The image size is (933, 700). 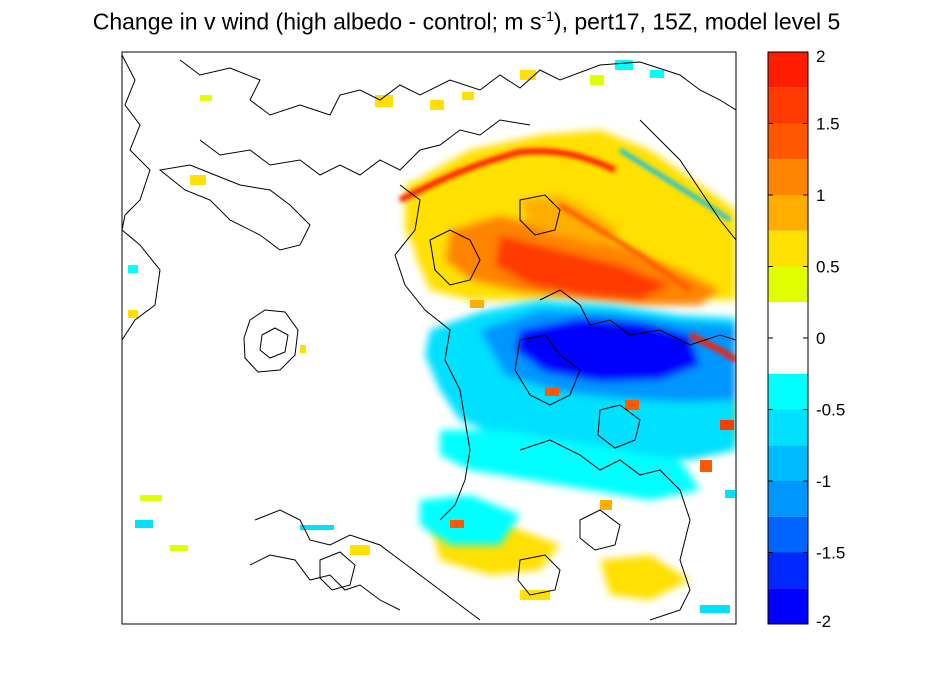 I want to click on colorbar-tick-label: -1, so click(x=823, y=481).